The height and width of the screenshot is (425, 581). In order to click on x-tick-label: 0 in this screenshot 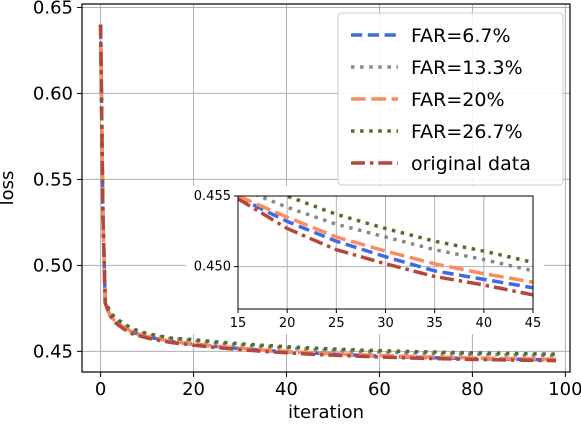, I will do `click(100, 389)`.